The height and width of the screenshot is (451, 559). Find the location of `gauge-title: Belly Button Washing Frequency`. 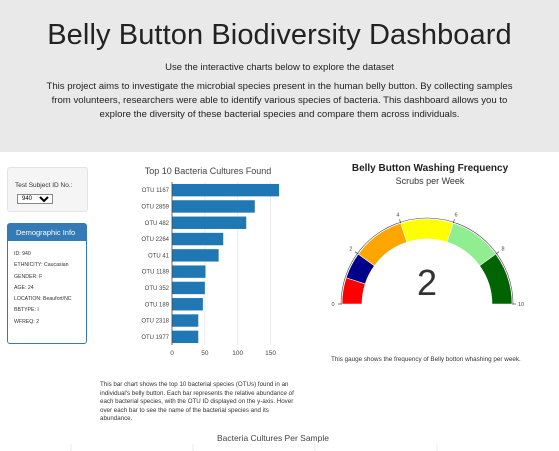

gauge-title: Belly Button Washing Frequency is located at coordinates (430, 168).